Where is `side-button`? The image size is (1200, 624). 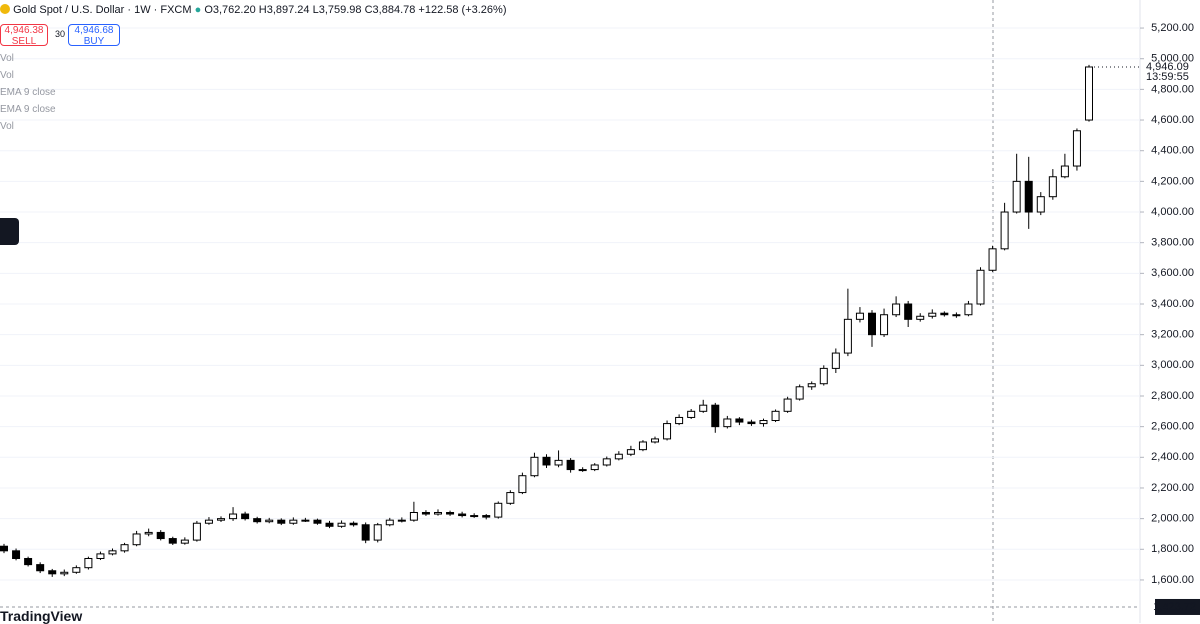
side-button is located at coordinates (9, 231).